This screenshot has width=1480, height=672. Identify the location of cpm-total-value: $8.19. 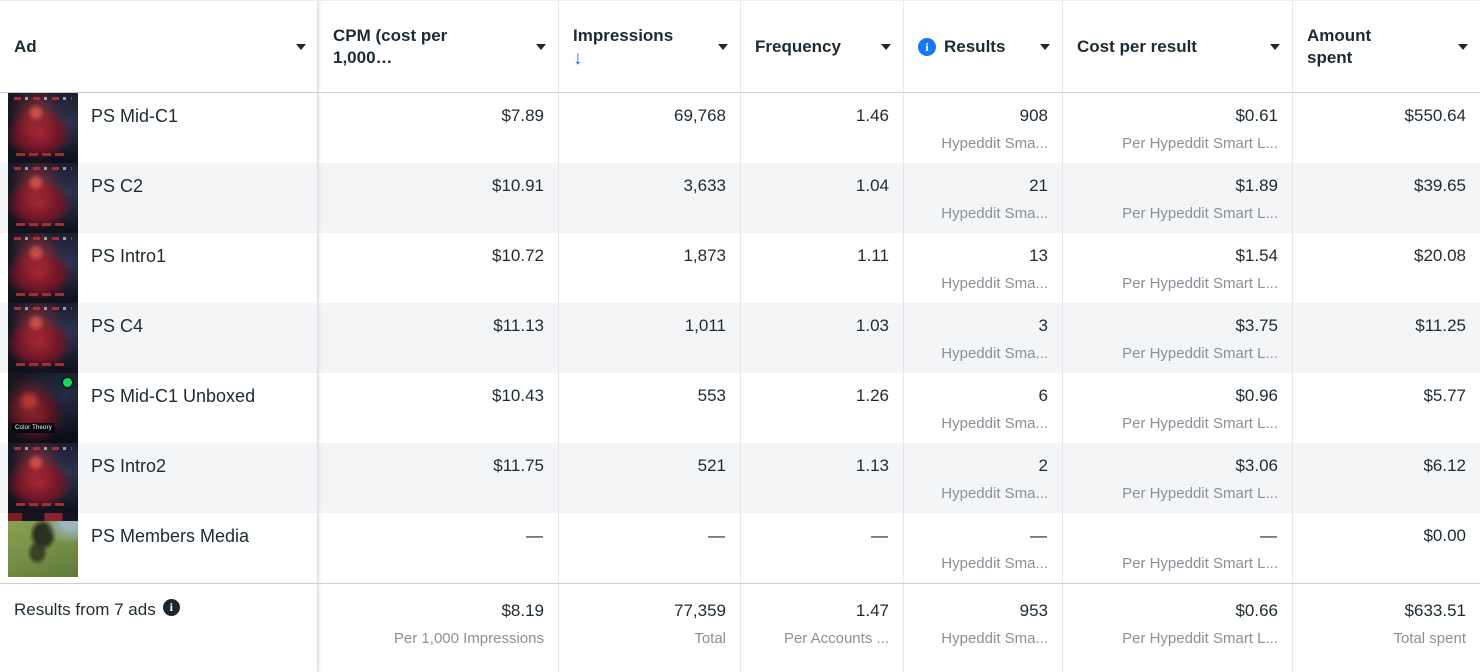
(522, 610).